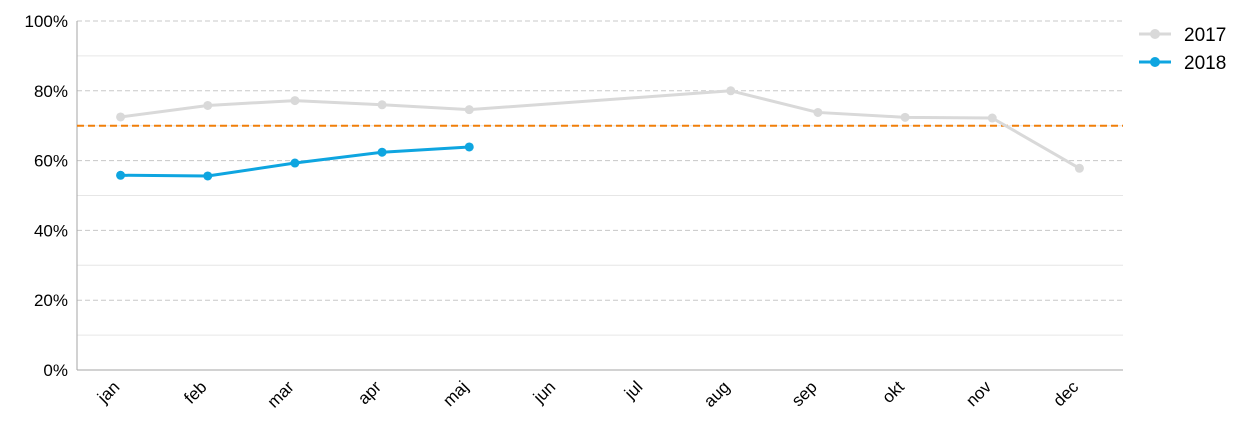 Image resolution: width=1249 pixels, height=426 pixels. I want to click on x-tick-label: maj, so click(455, 393).